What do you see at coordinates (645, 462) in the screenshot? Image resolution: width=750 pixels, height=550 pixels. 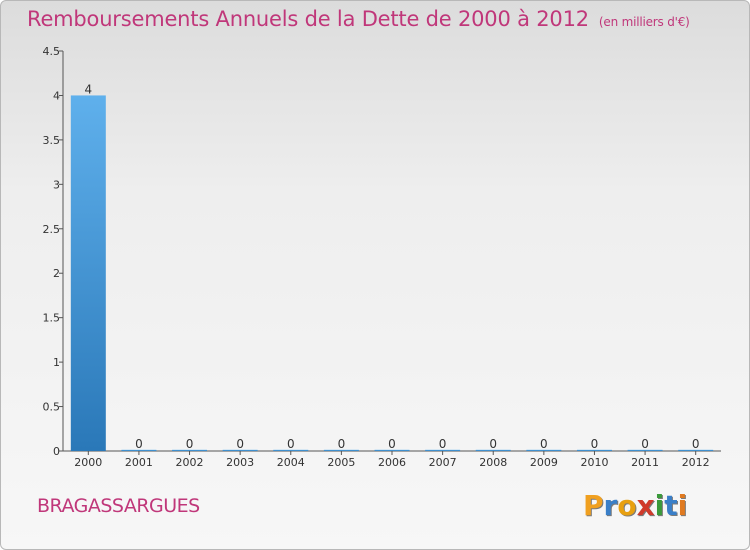 I see `x-tick-label: 2011` at bounding box center [645, 462].